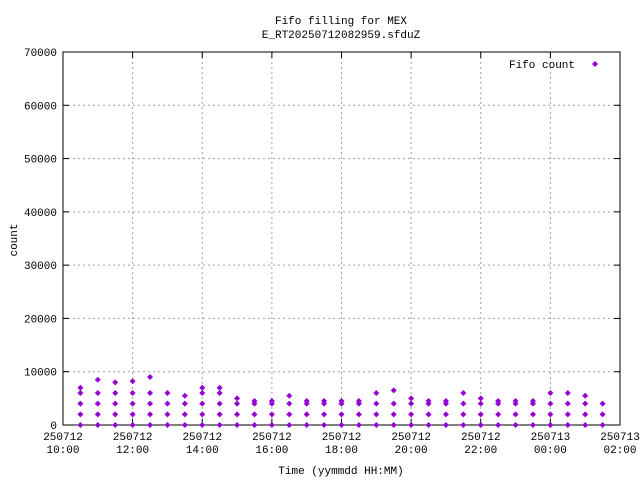 This screenshot has height=480, width=640. Describe the element at coordinates (53, 427) in the screenshot. I see `y-tick-label: 0` at that location.